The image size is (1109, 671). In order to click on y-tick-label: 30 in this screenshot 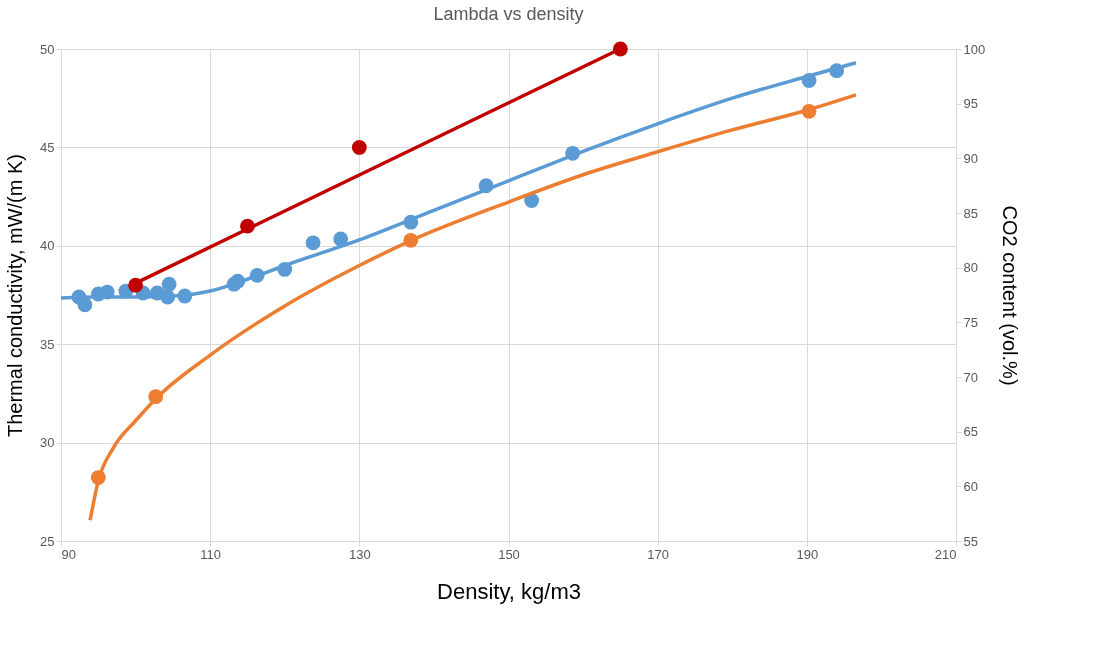, I will do `click(47, 443)`.